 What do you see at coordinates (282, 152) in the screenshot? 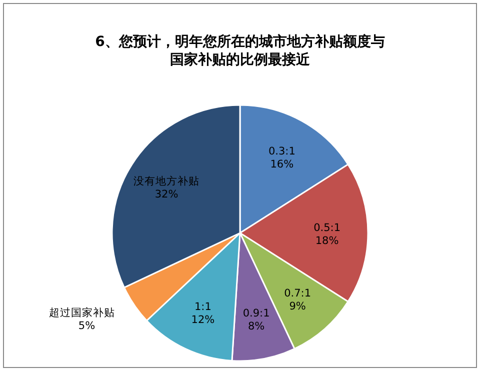
I see `slice-label: 0.3:1` at bounding box center [282, 152].